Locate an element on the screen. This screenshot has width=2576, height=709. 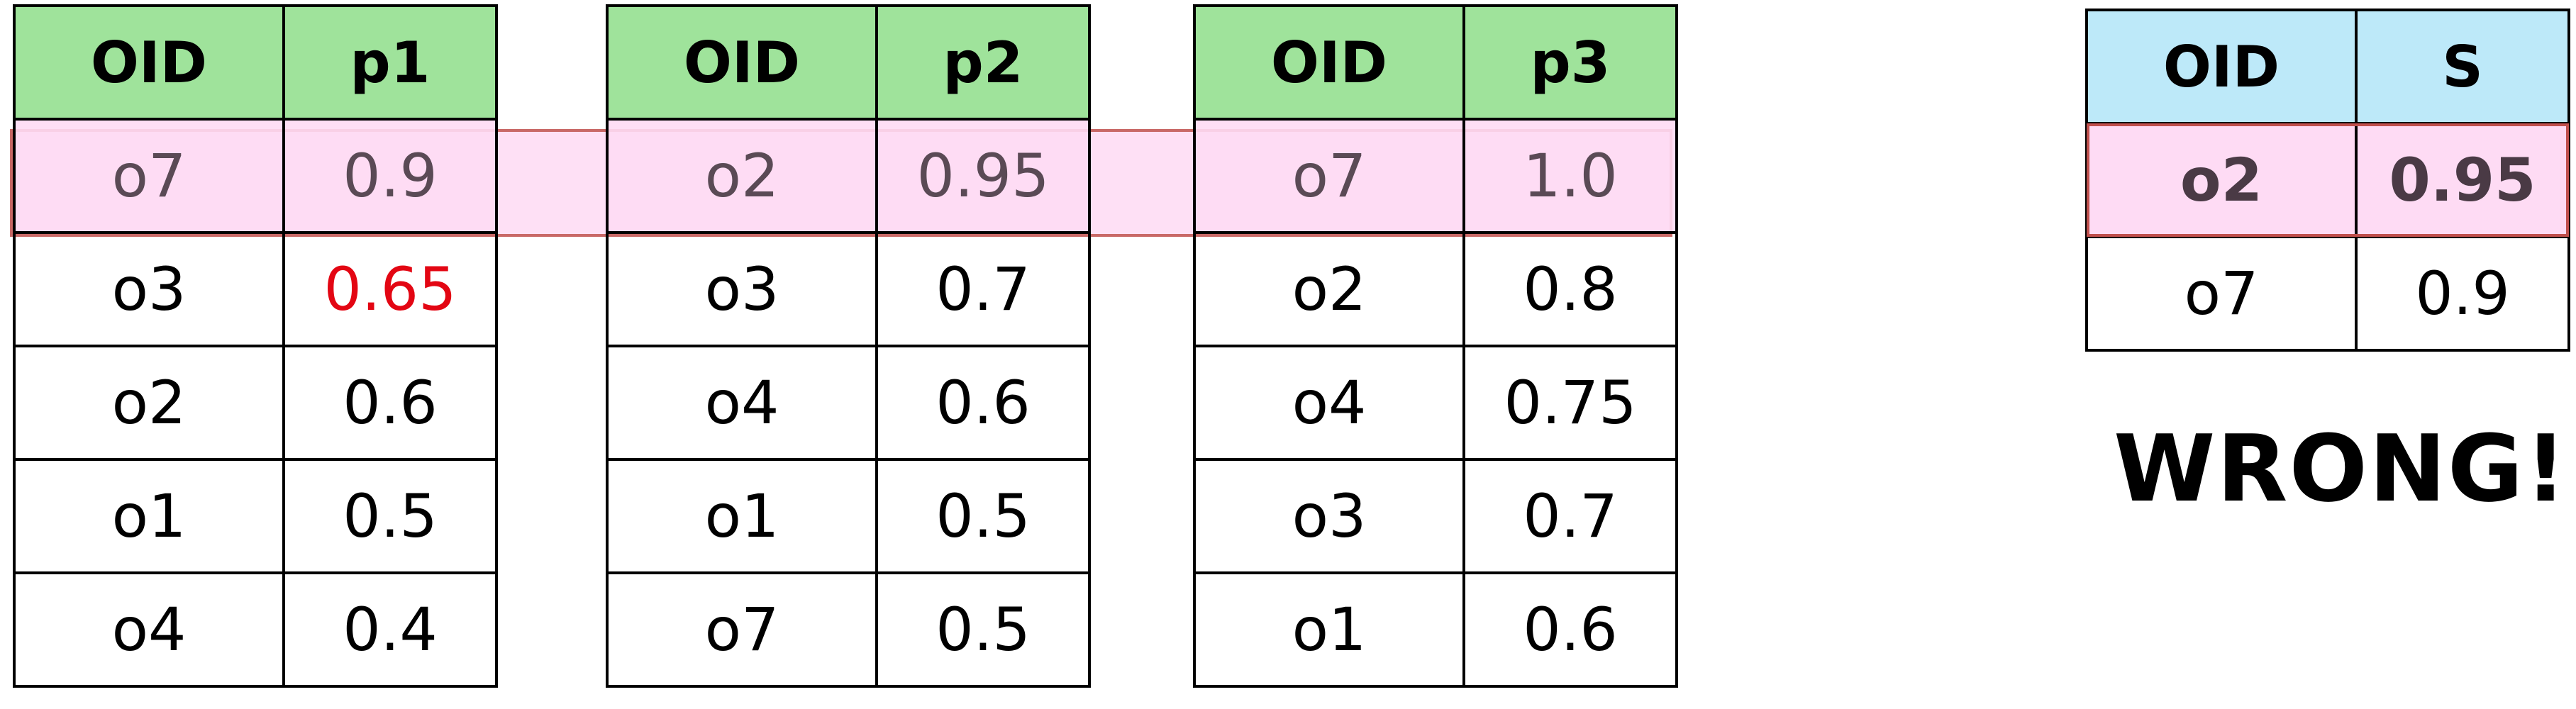
table-row: o7 0.5 is located at coordinates (849, 629).